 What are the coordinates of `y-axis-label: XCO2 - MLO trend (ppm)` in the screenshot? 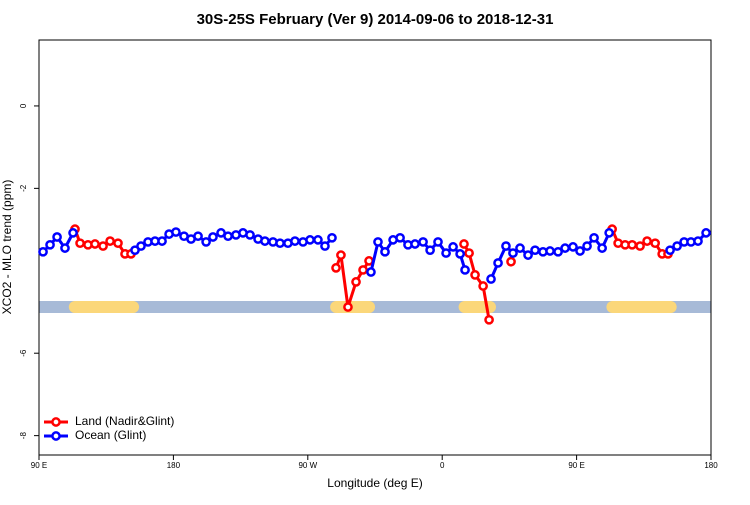 It's located at (7, 247).